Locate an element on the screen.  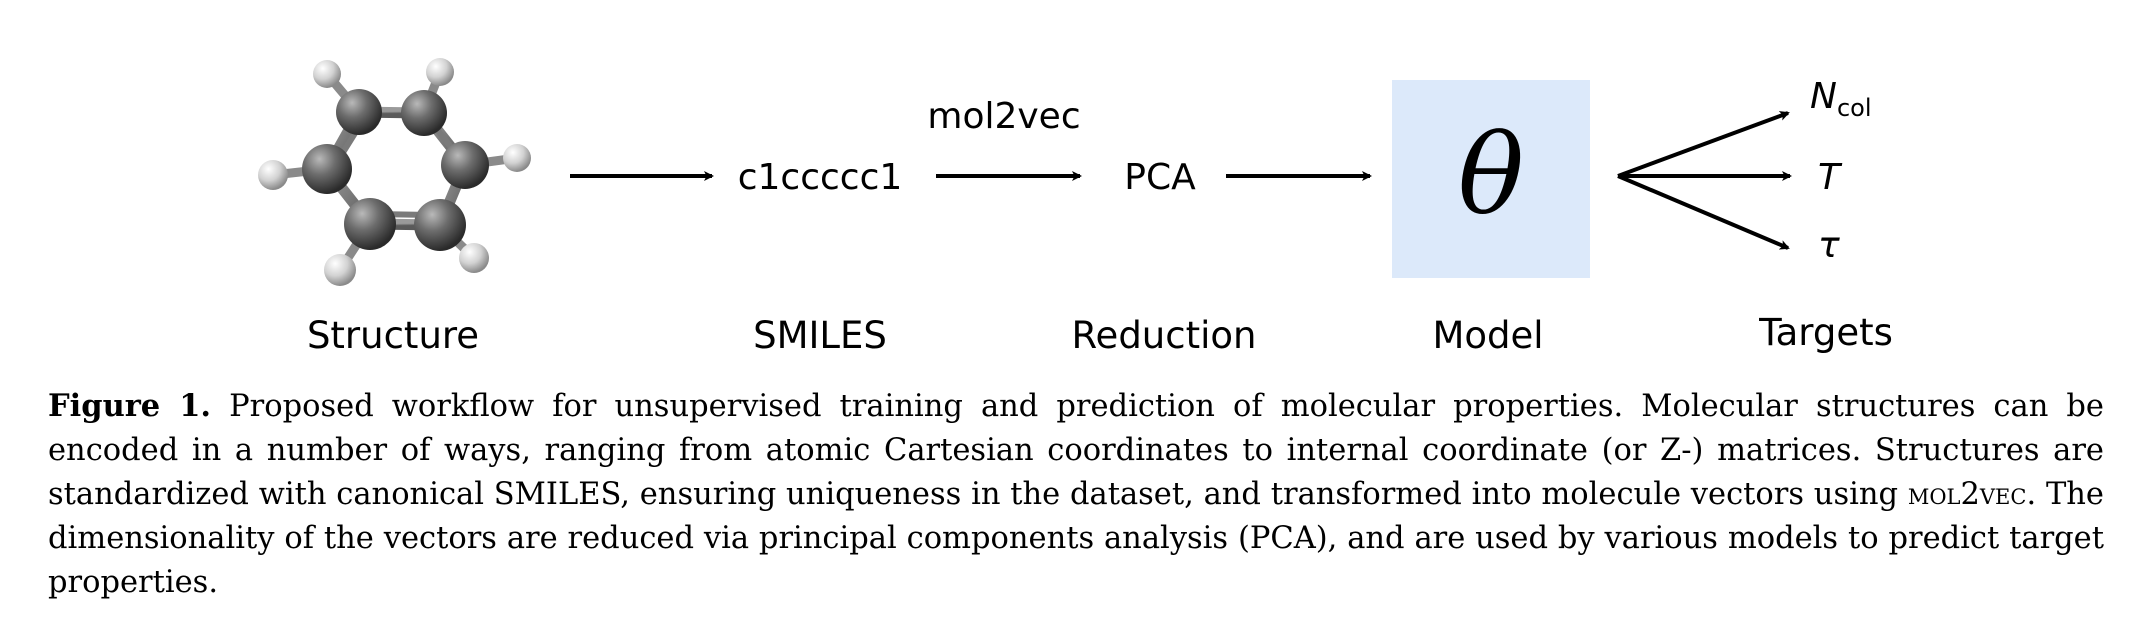
benzene-molecule-icon is located at coordinates (394, 172).